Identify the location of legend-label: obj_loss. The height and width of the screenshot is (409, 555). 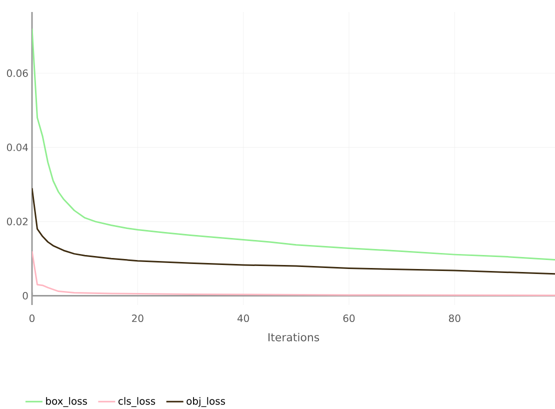
(206, 402).